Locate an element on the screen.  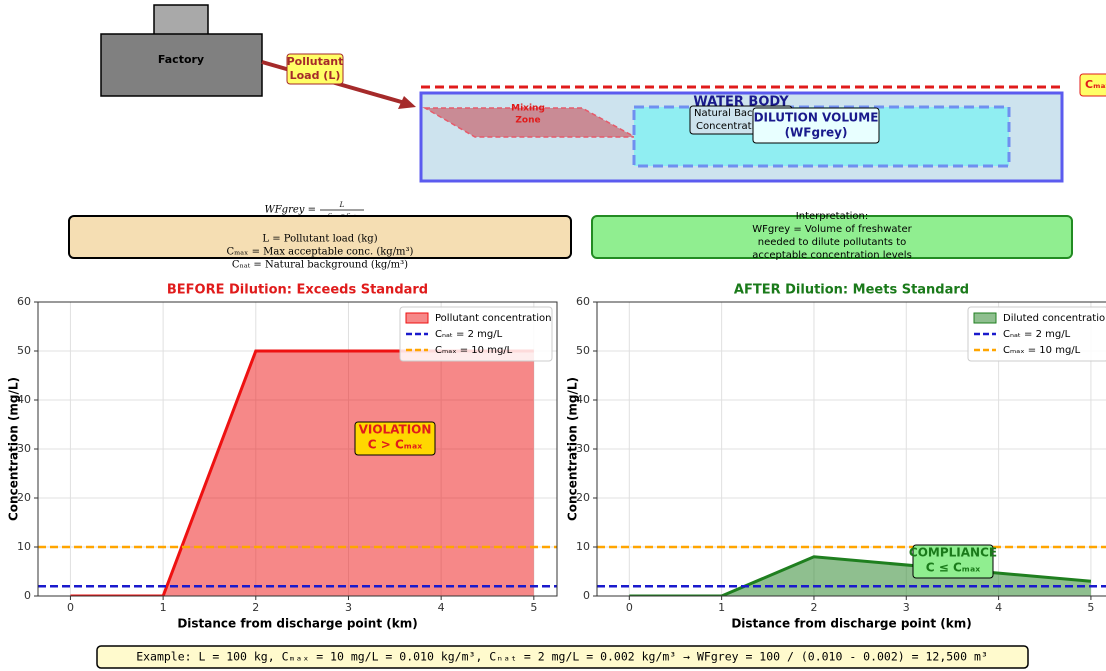
load-label: Pollutant is located at coordinates (315, 61).